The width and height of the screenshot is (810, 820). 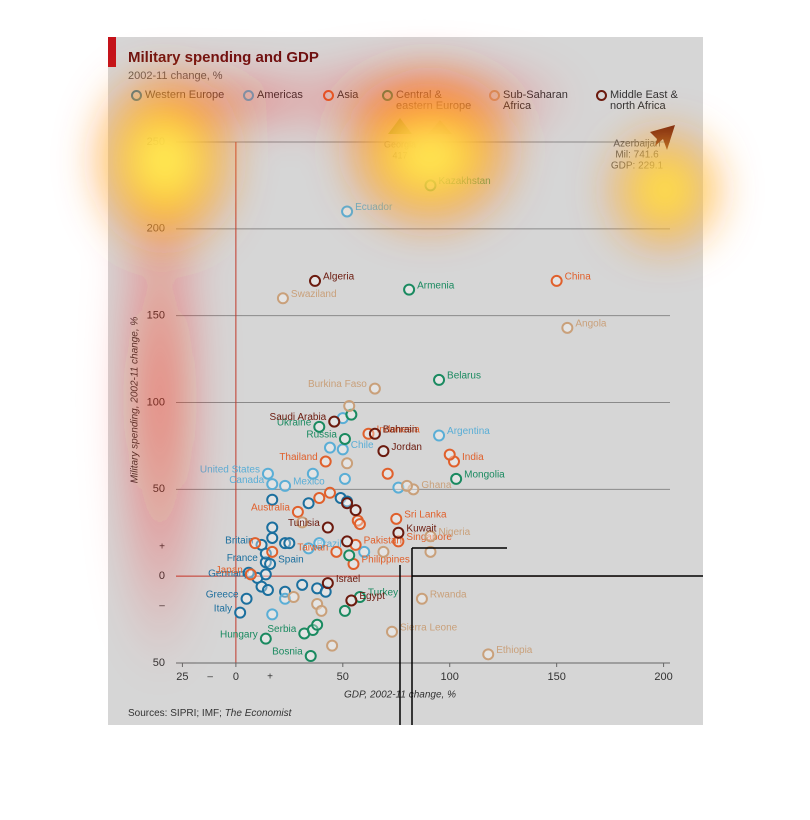 I want to click on point-label: Chile, so click(x=362, y=445).